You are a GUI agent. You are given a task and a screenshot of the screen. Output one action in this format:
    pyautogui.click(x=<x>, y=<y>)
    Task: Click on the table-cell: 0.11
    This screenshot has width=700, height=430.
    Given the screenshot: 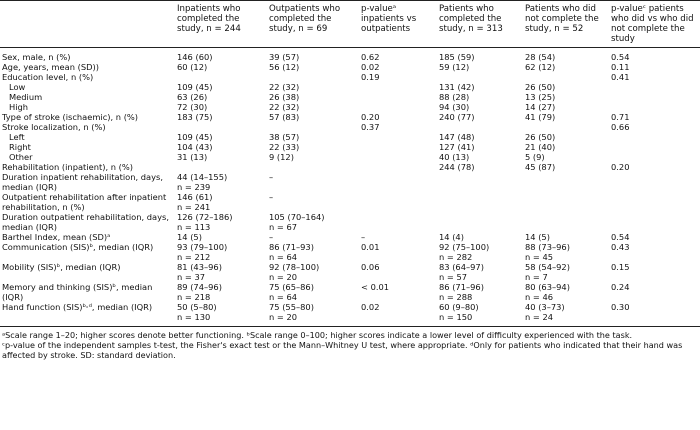 What is the action you would take?
    pyautogui.click(x=620, y=67)
    